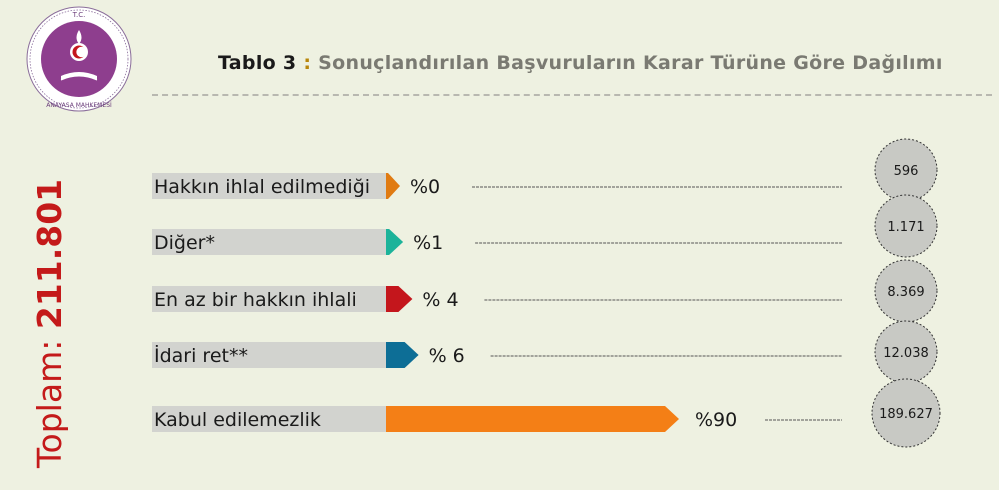  Describe the element at coordinates (447, 356) in the screenshot. I see `percentage-label: % 6` at that location.